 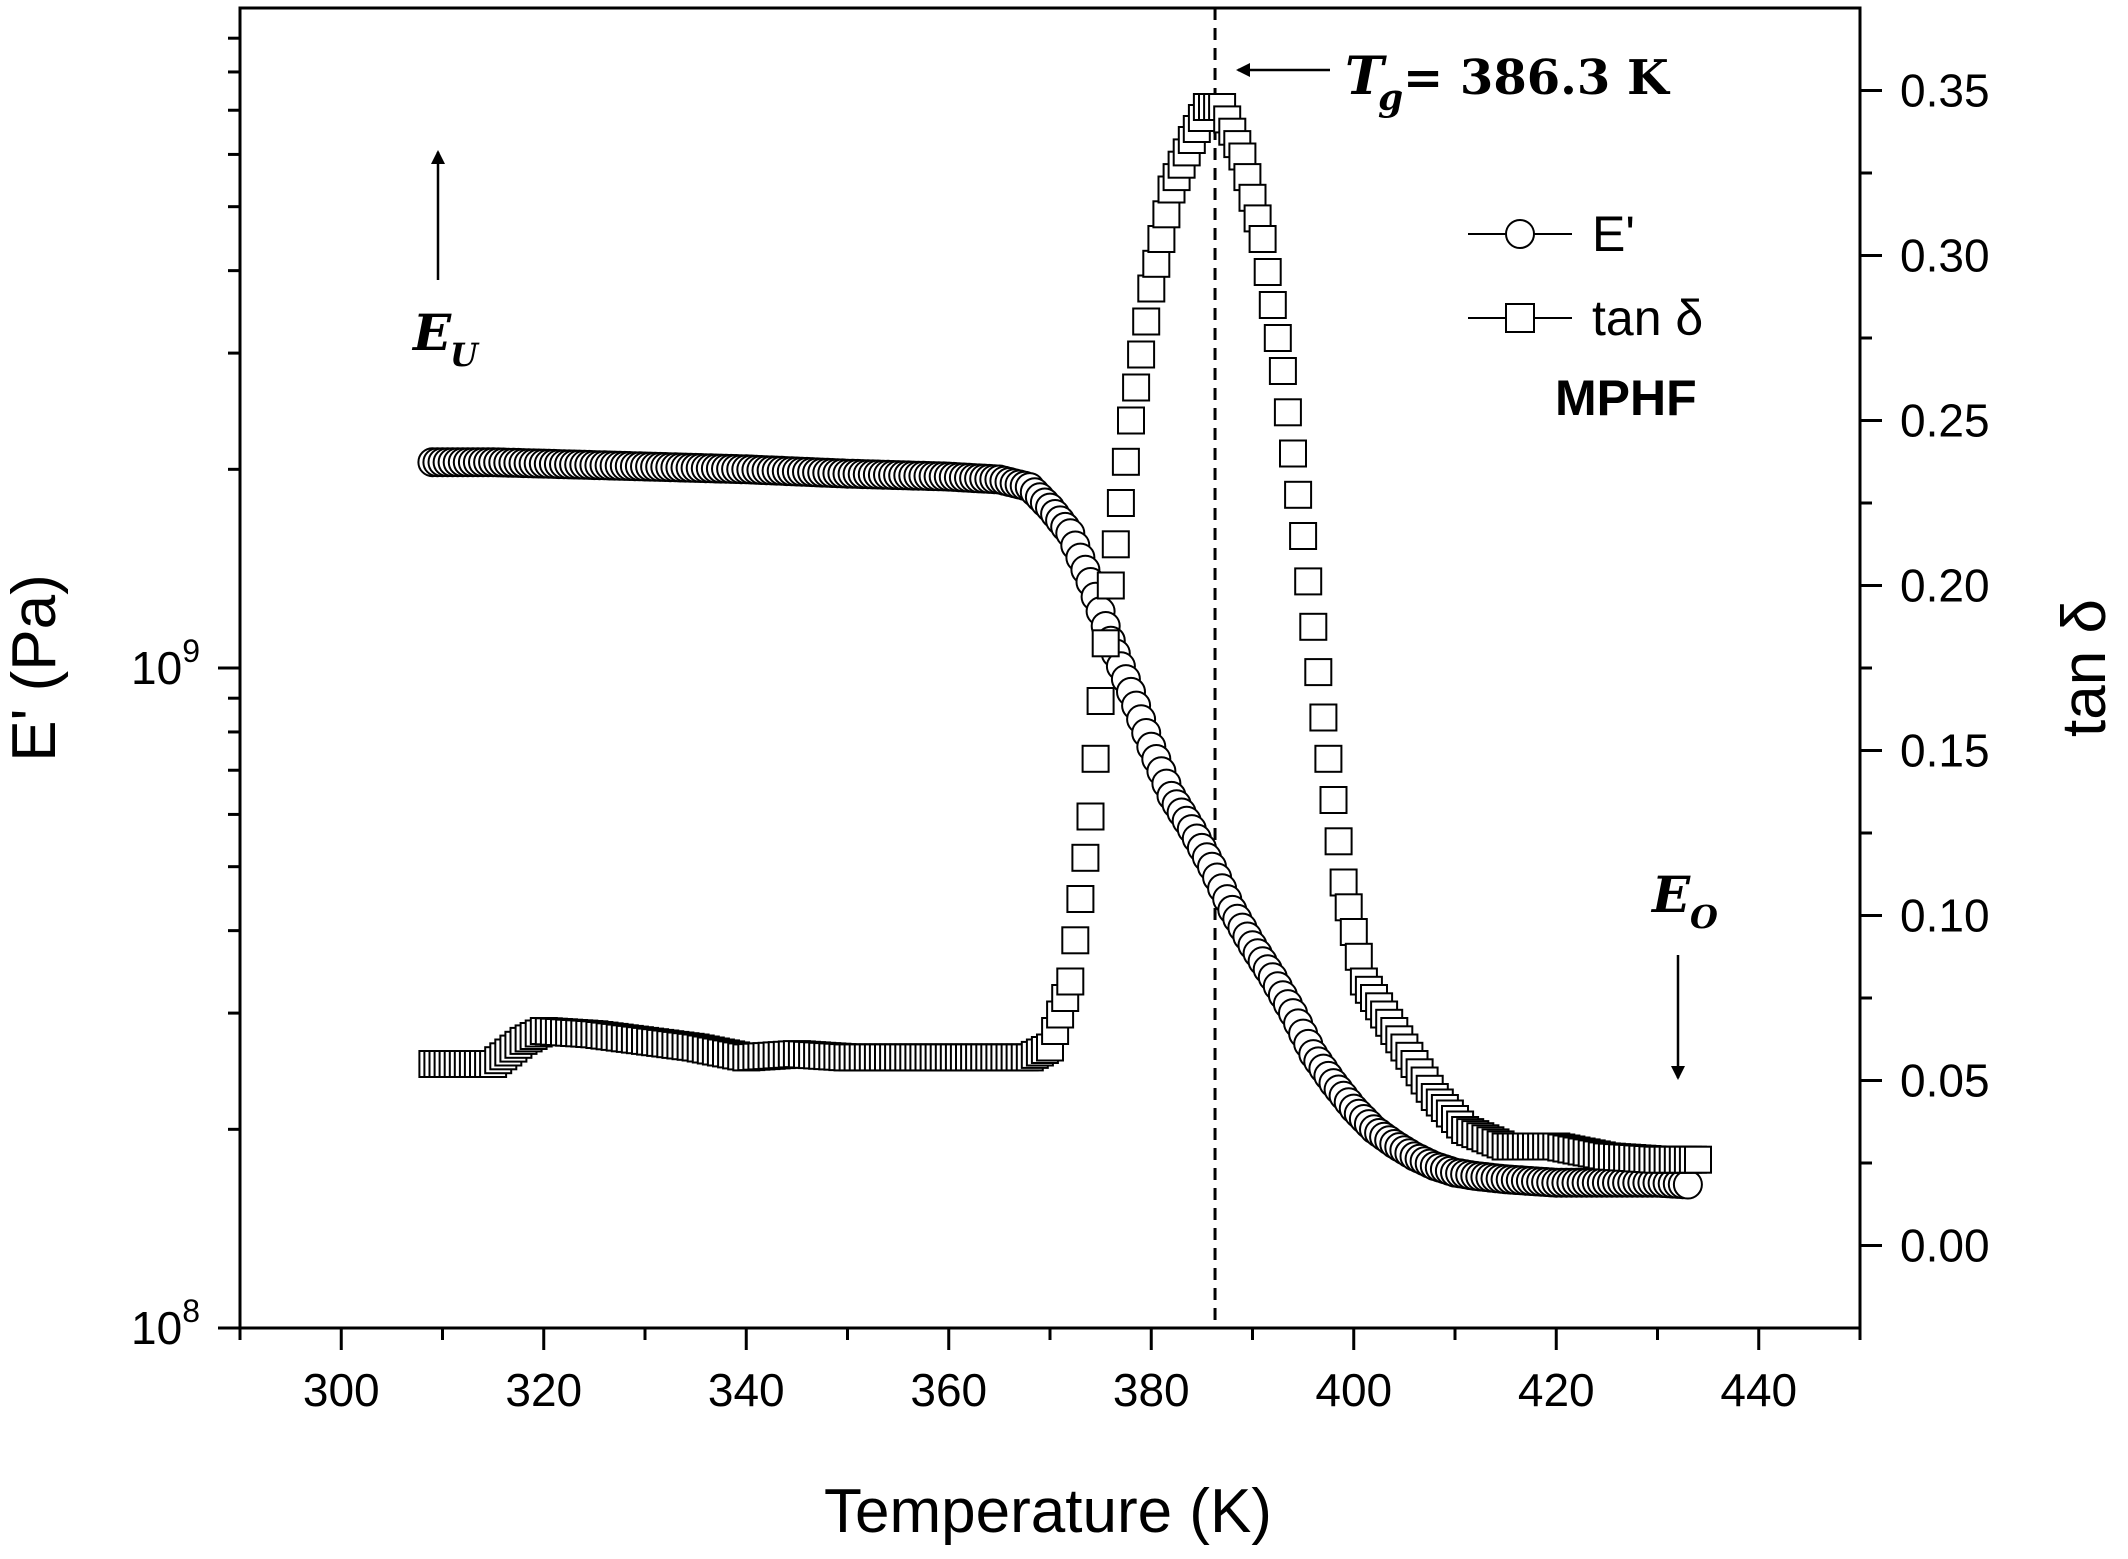 What do you see at coordinates (1925, 668) in the screenshot?
I see `y-right-axis-ticks: 0.00 0.05 0.10 0.15 0.20 0.25 0.30 0.35` at bounding box center [1925, 668].